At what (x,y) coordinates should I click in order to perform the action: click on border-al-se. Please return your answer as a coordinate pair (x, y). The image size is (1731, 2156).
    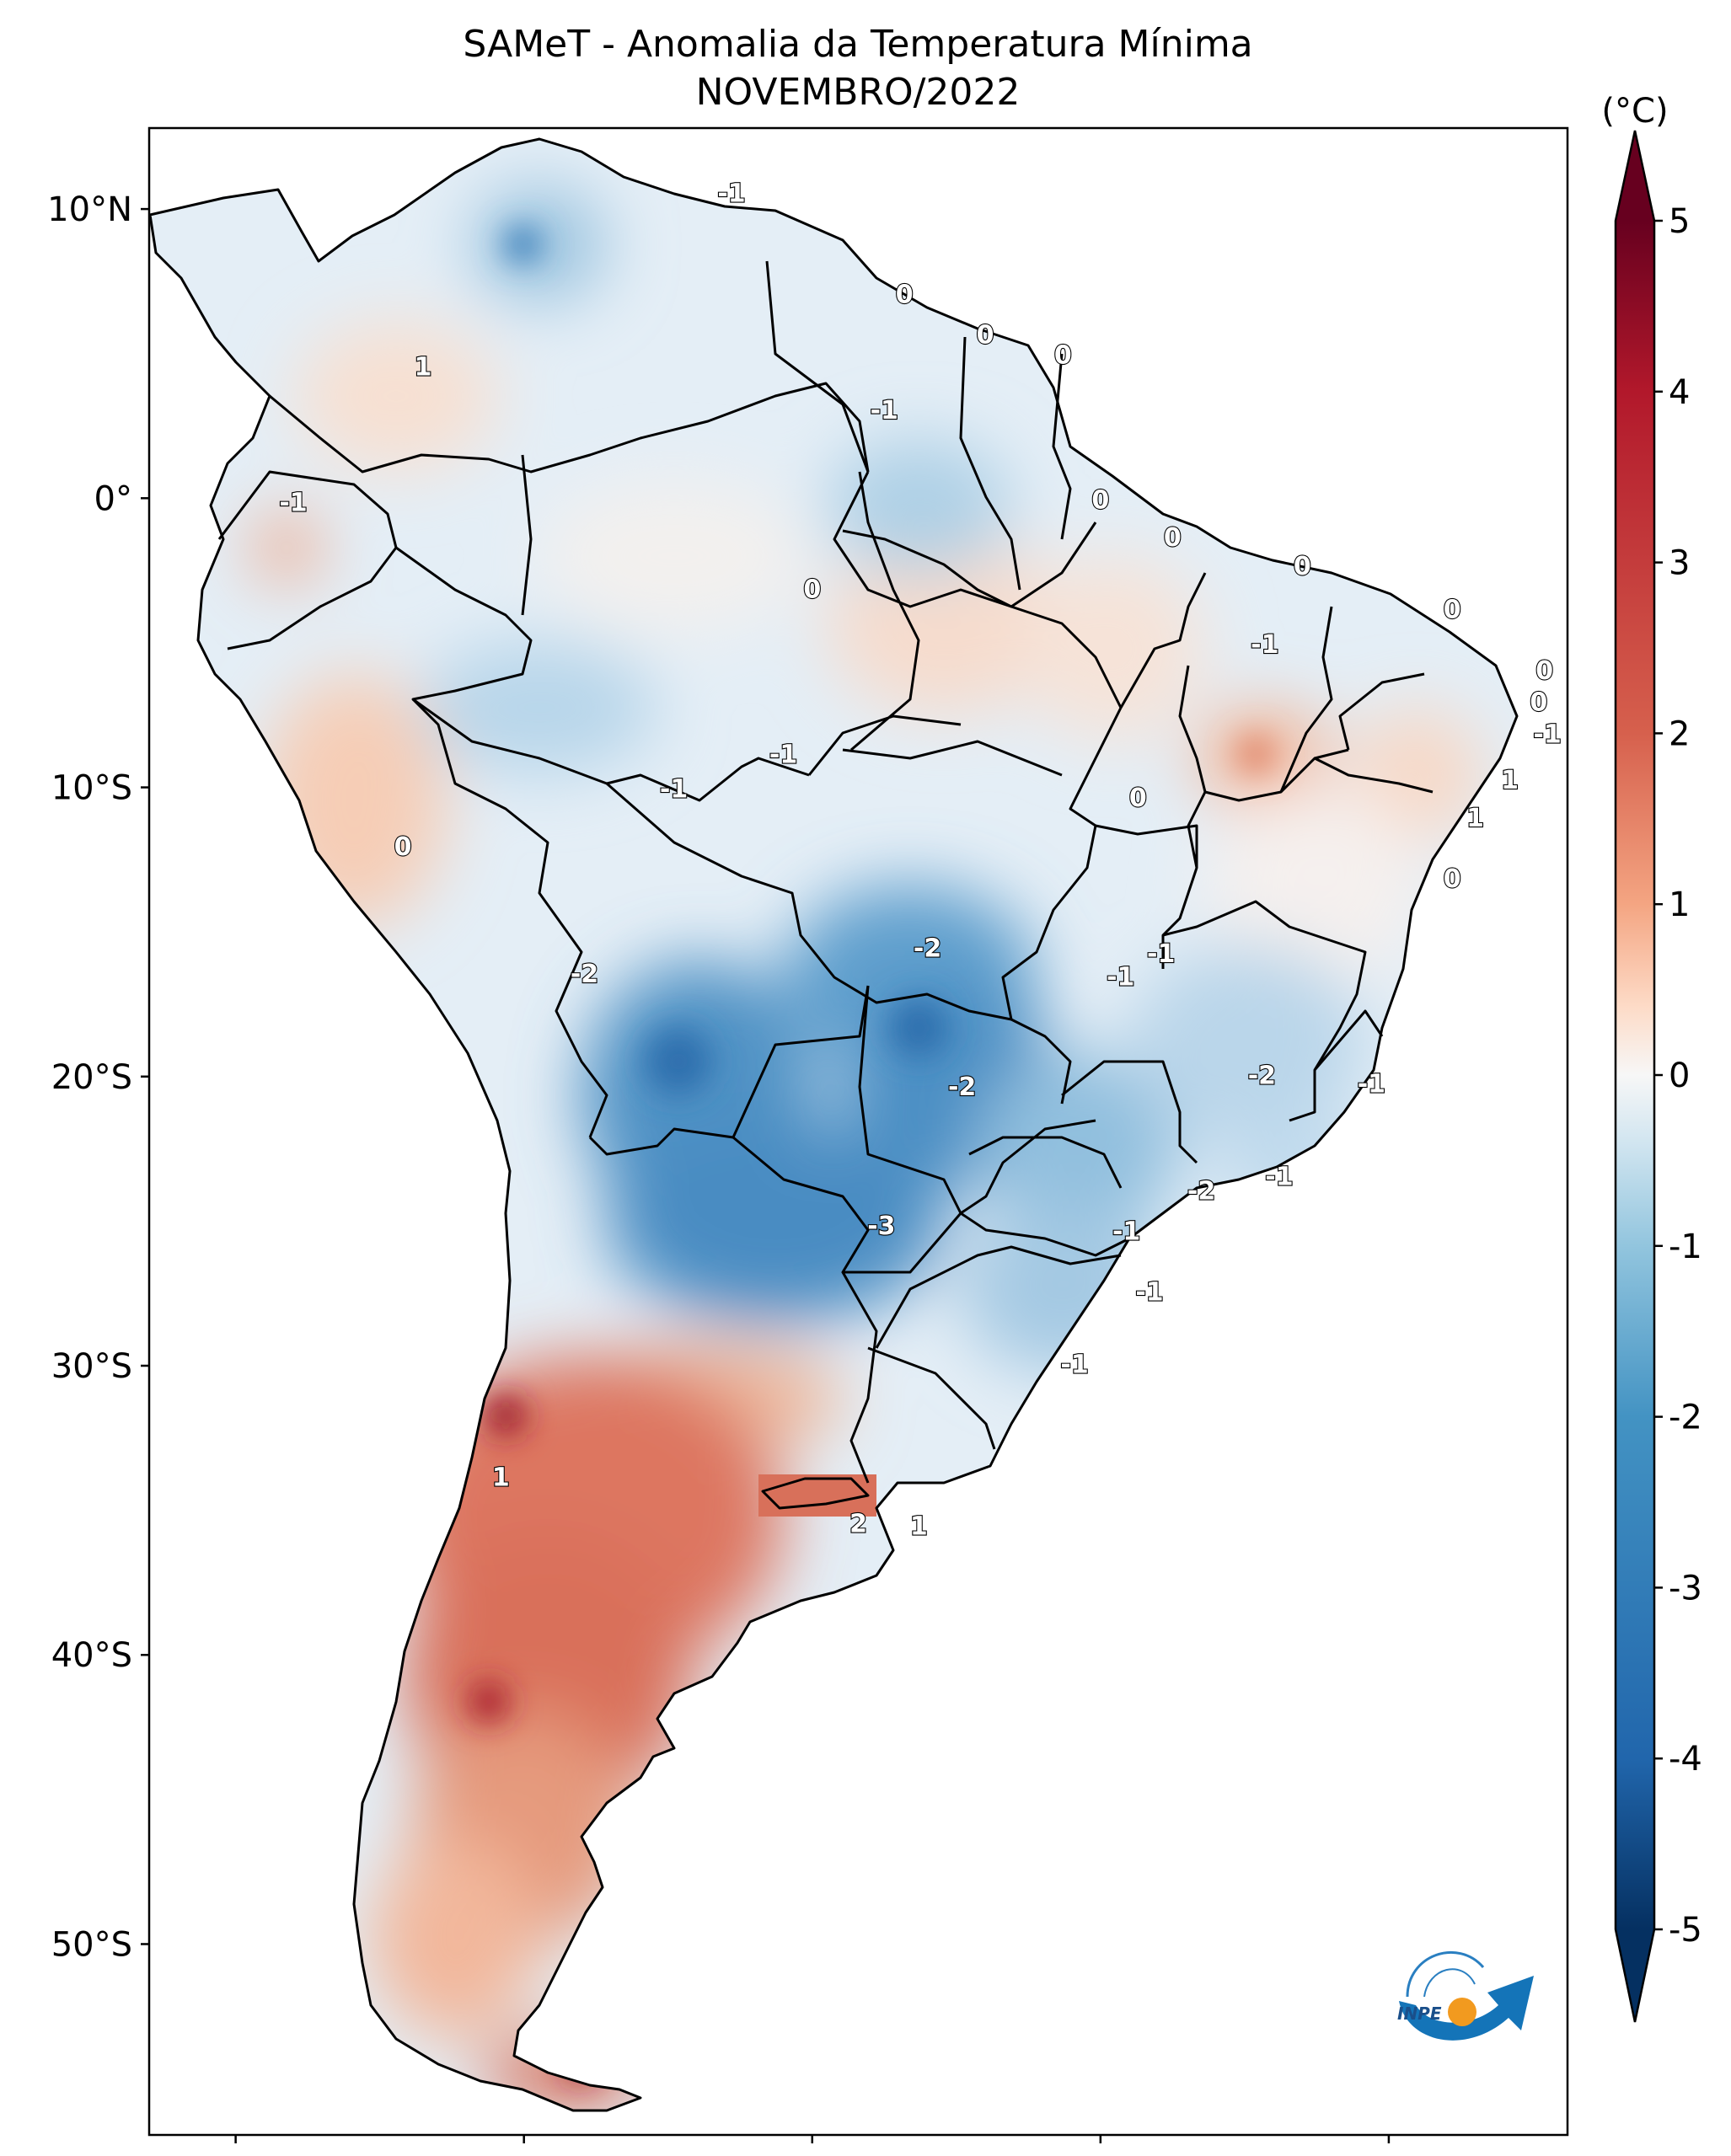
    Looking at the image, I should click on (1374, 775).